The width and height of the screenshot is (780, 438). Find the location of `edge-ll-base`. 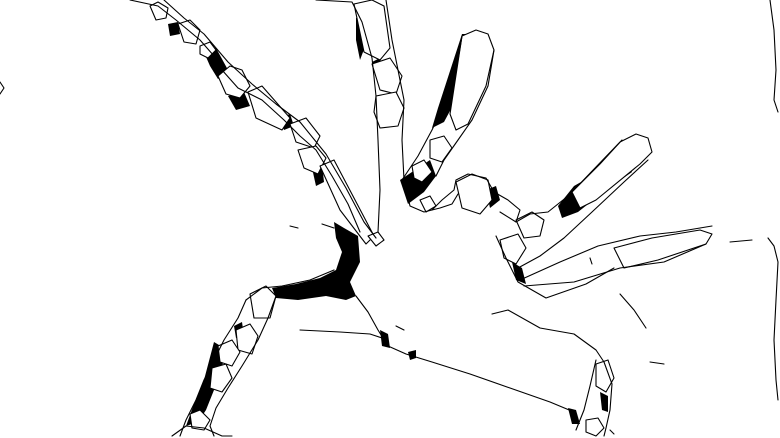

edge-ll-base is located at coordinates (202, 431).